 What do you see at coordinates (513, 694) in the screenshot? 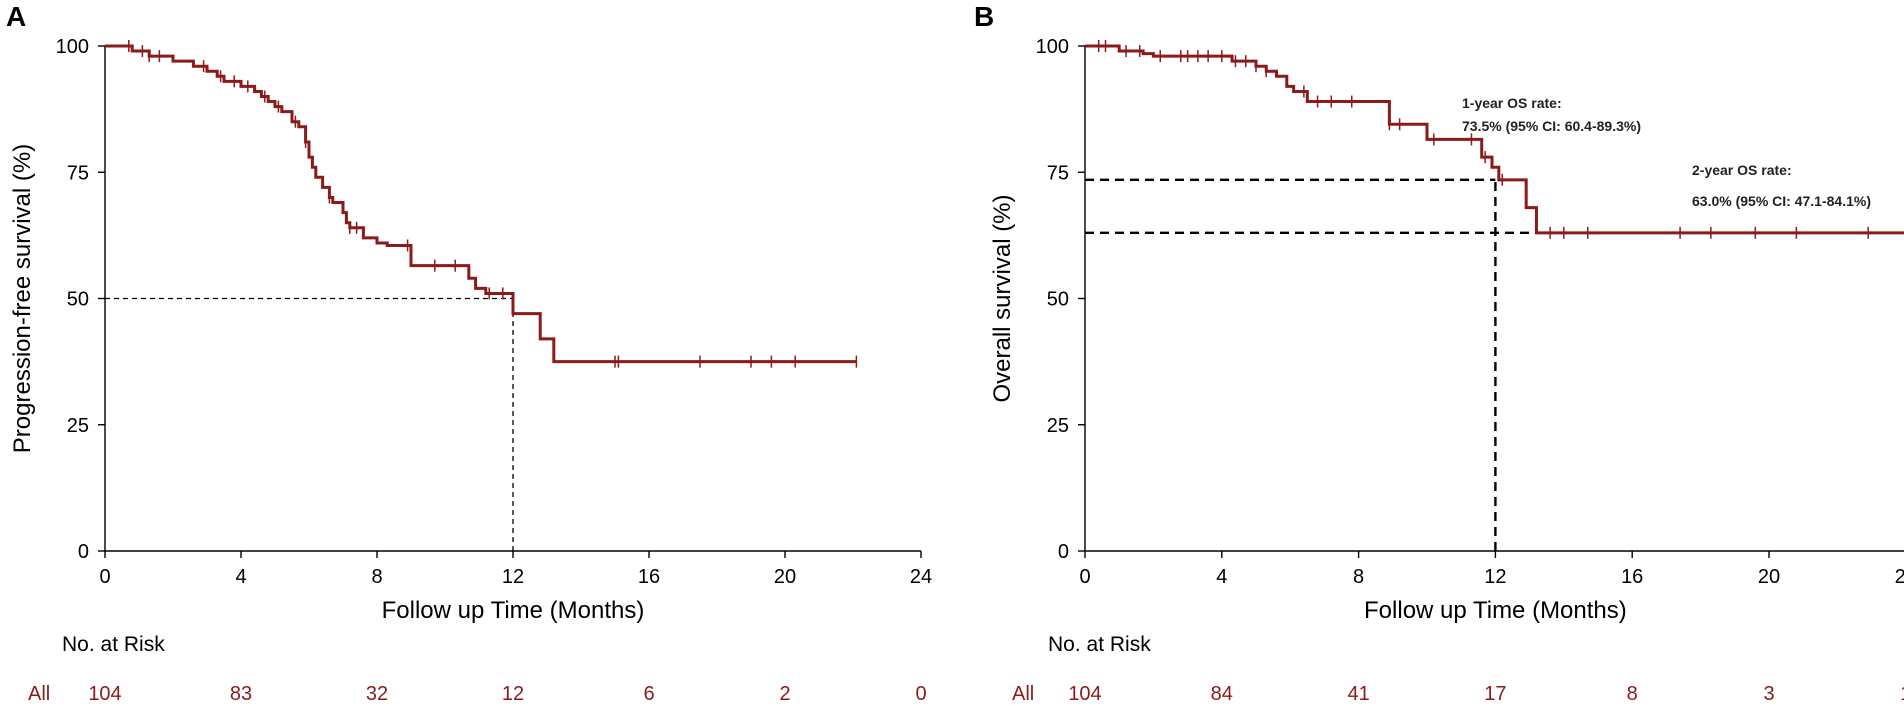
I see `risk-count: 12` at bounding box center [513, 694].